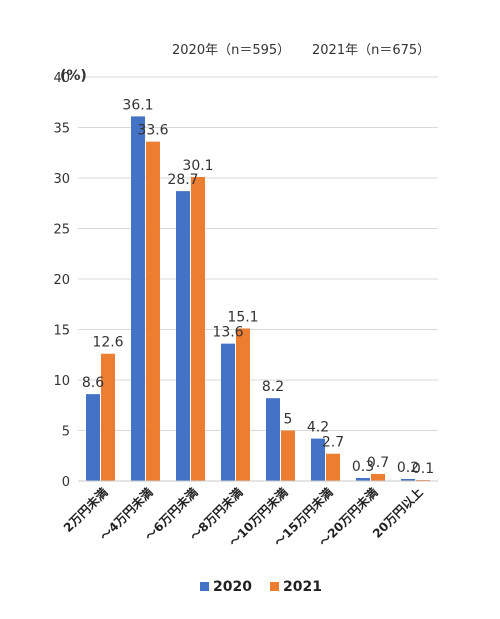 Image resolution: width=500 pixels, height=619 pixels. What do you see at coordinates (66, 482) in the screenshot?
I see `y-tick-label: 0` at bounding box center [66, 482].